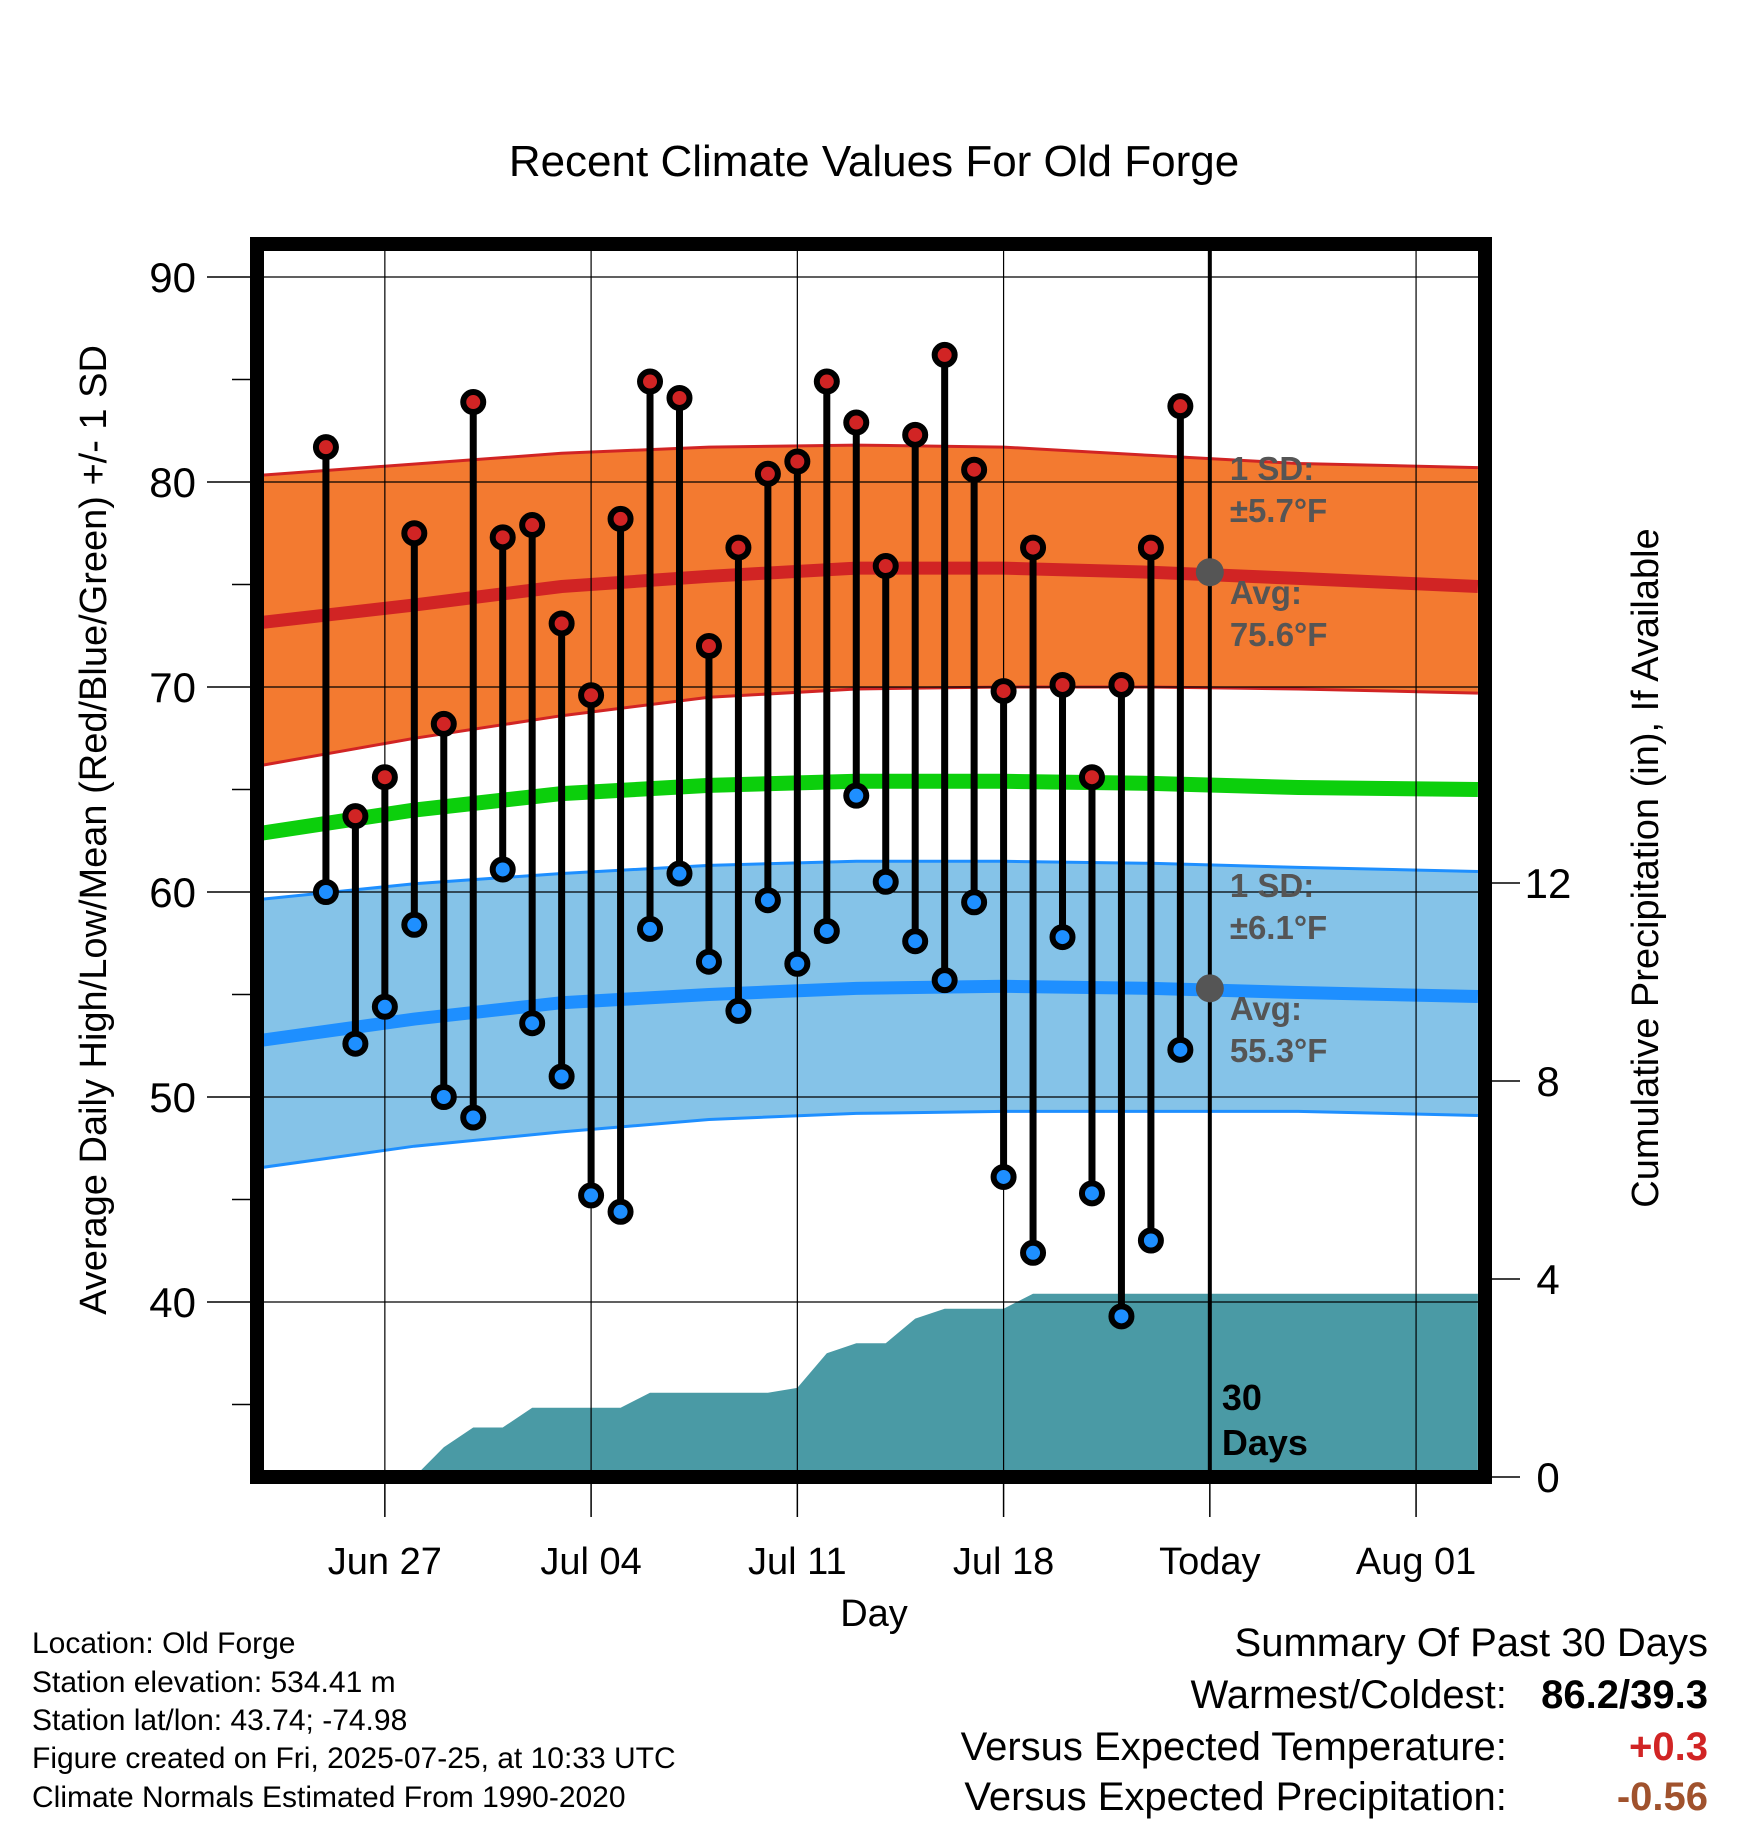 The height and width of the screenshot is (1828, 1748). What do you see at coordinates (1416, 1562) in the screenshot?
I see `x-tick-label: Aug 01` at bounding box center [1416, 1562].